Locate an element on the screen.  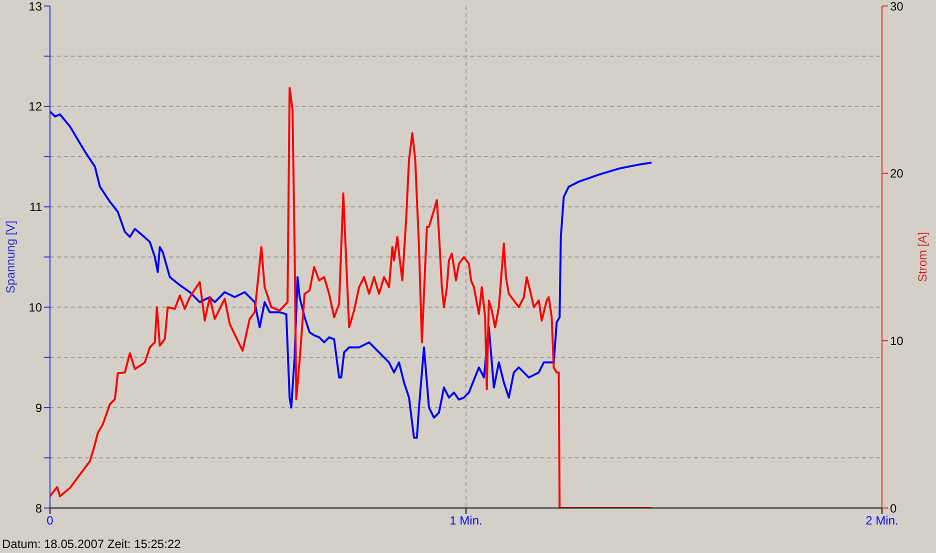
x-tick-label: 0 is located at coordinates (50, 521).